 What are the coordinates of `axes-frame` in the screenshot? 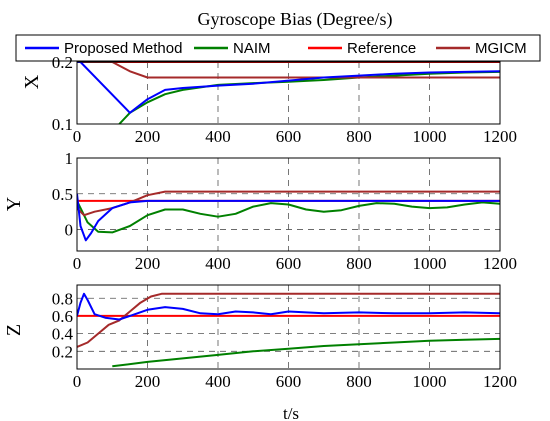 It's located at (288, 93).